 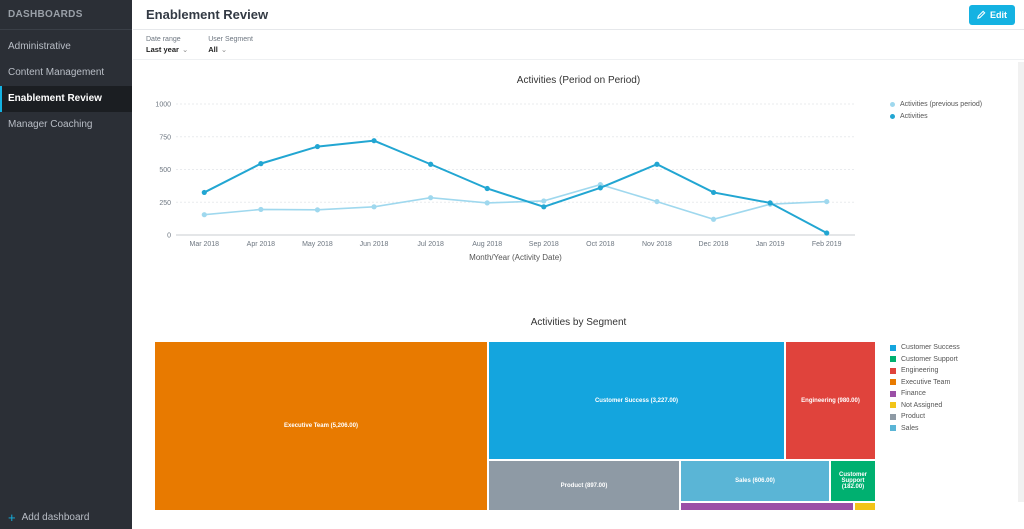 I want to click on filter-date-range: Date range Last year ⌄, so click(x=167, y=47).